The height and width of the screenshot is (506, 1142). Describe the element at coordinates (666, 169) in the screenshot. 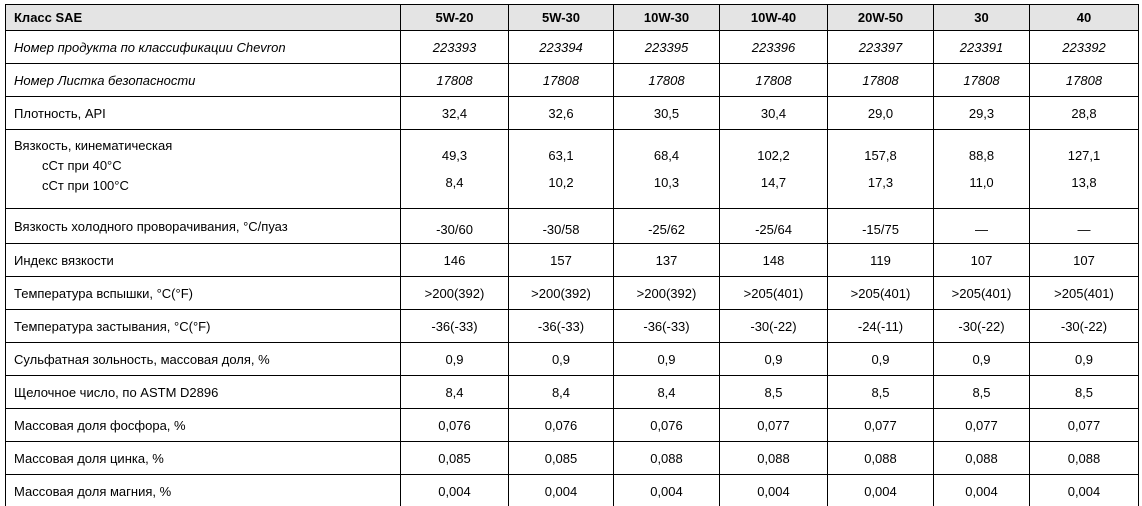

I see `table-cell: 68,4 10,3` at that location.